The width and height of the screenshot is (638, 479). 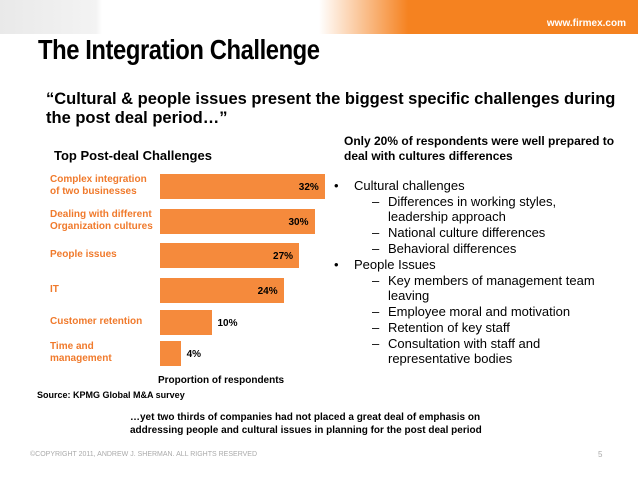 I want to click on x-axis-label: Proportion of respondents, so click(x=221, y=380).